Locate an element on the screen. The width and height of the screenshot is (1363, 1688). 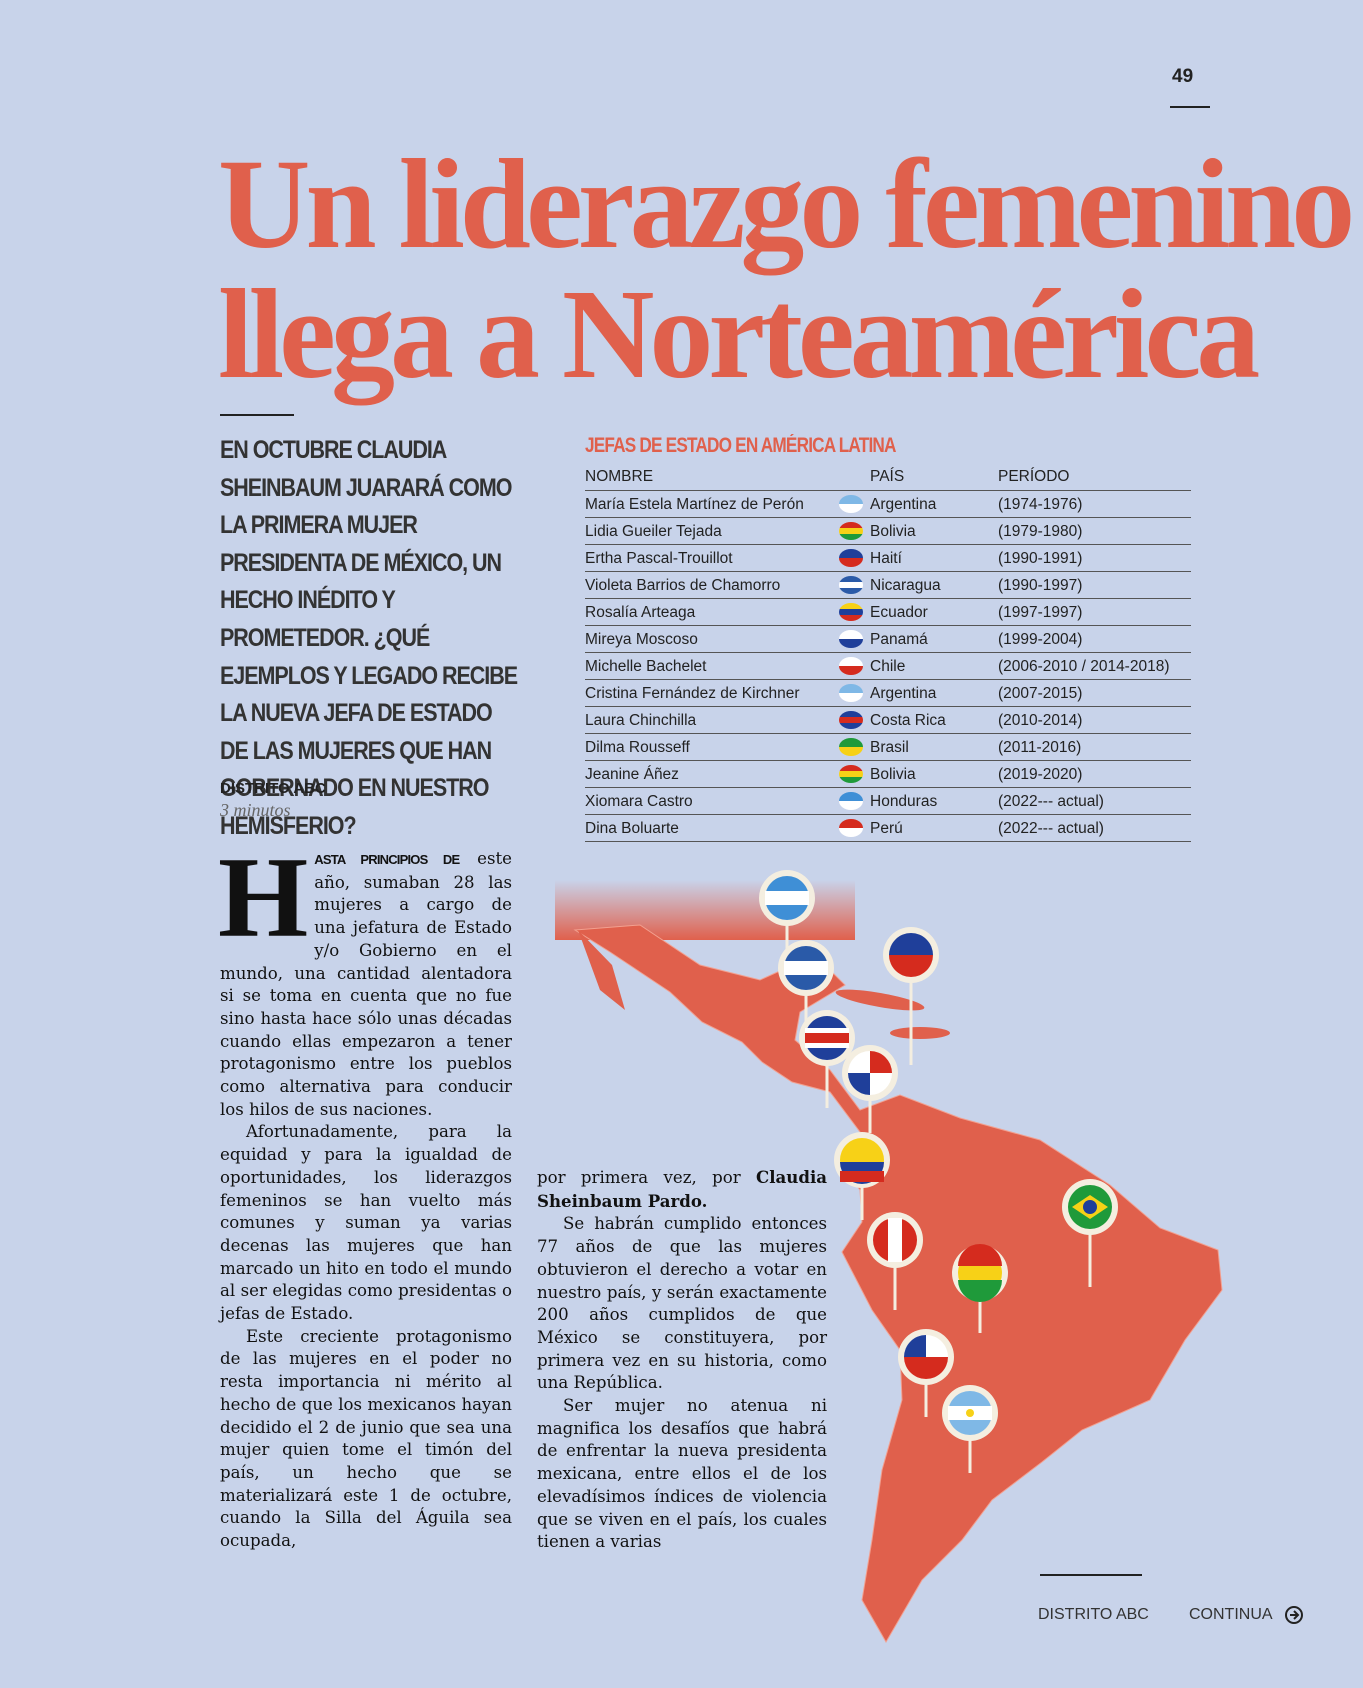
cell: Dilma Rousseff is located at coordinates (637, 747).